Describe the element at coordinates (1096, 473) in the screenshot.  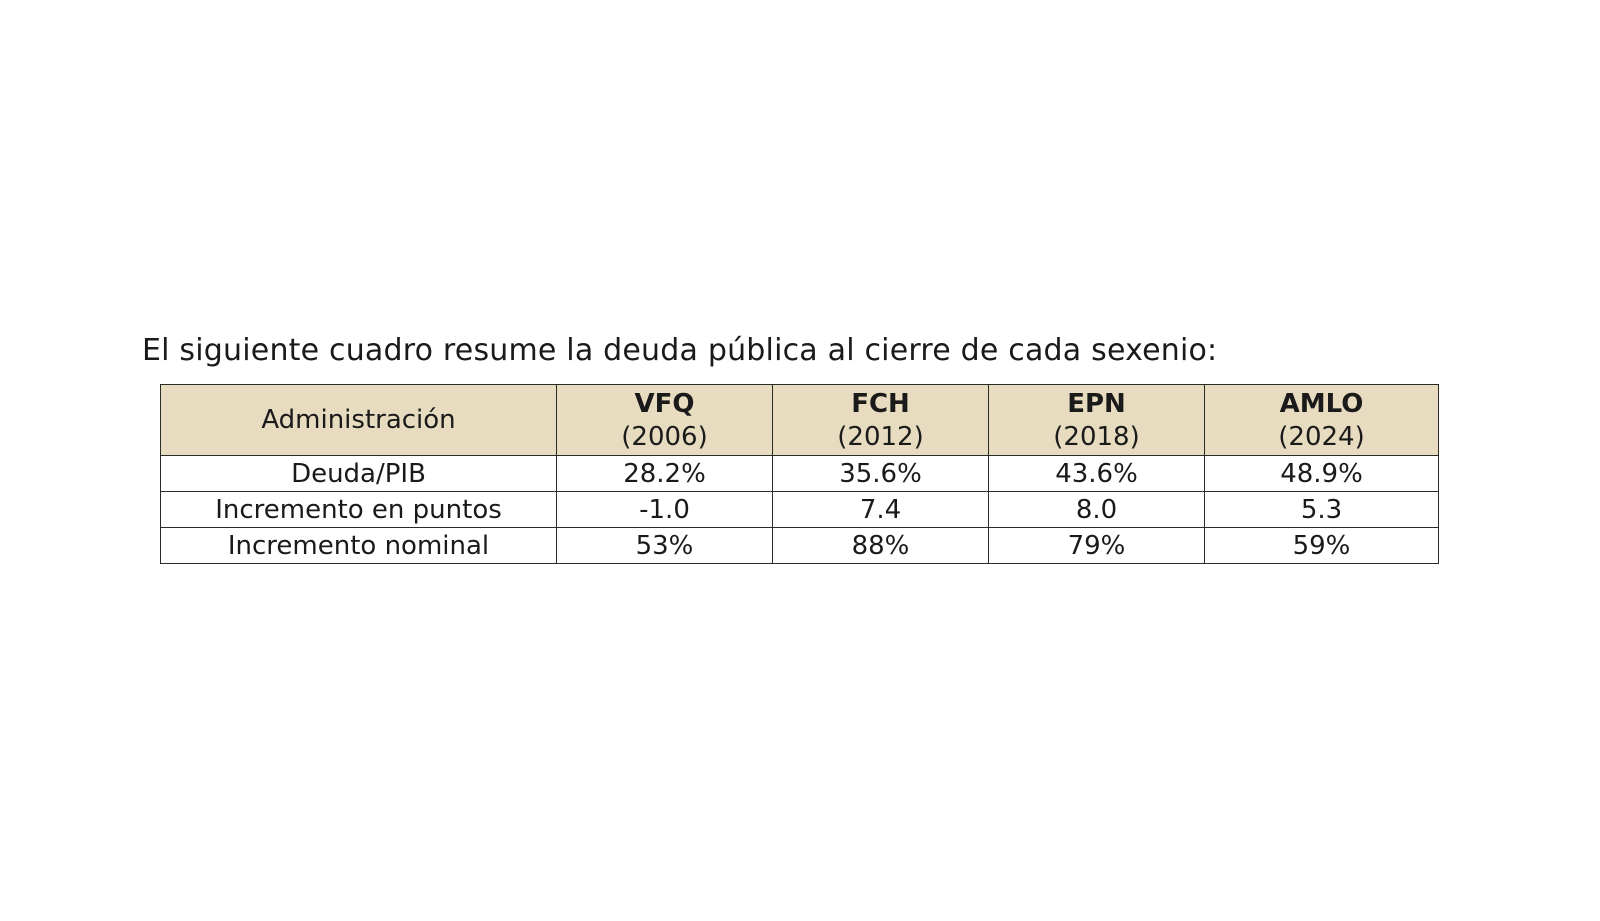
I see `table-cell: 43.6%` at that location.